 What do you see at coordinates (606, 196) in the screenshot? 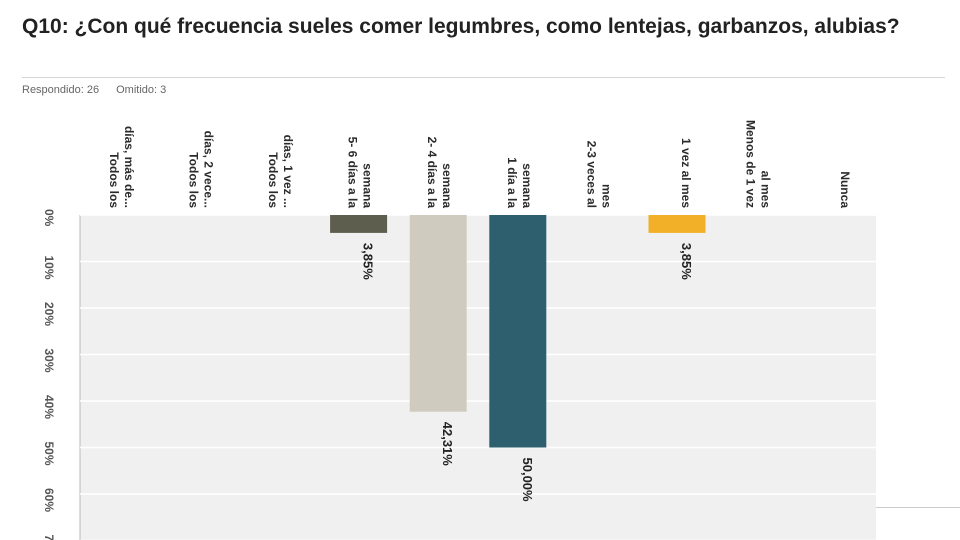
I see `category-label: mes` at bounding box center [606, 196].